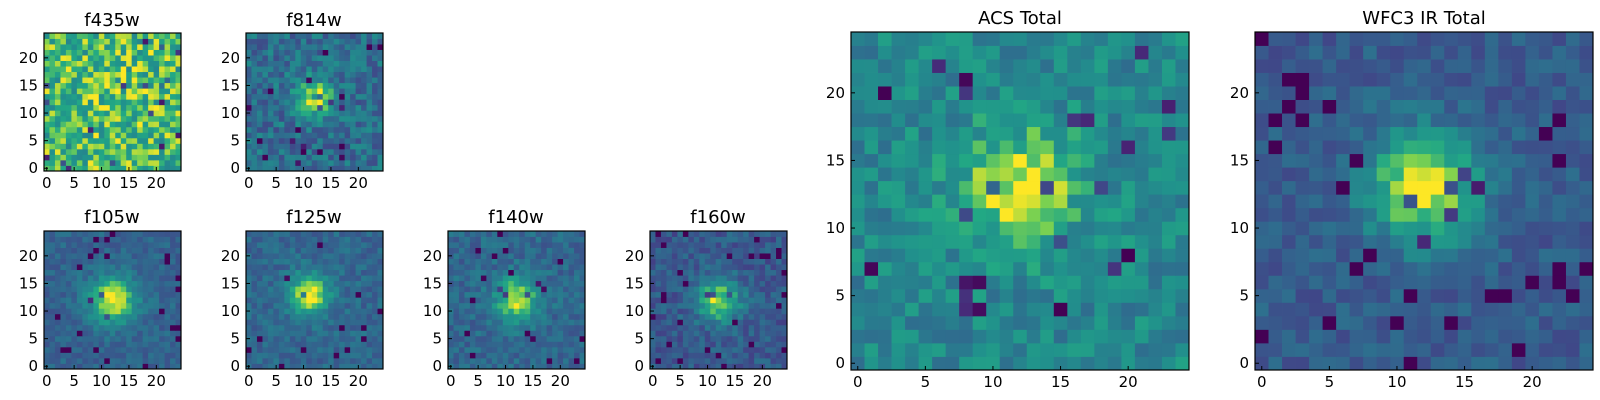 Image resolution: width=1600 pixels, height=400 pixels. I want to click on x-tick-label: 0, so click(47, 183).